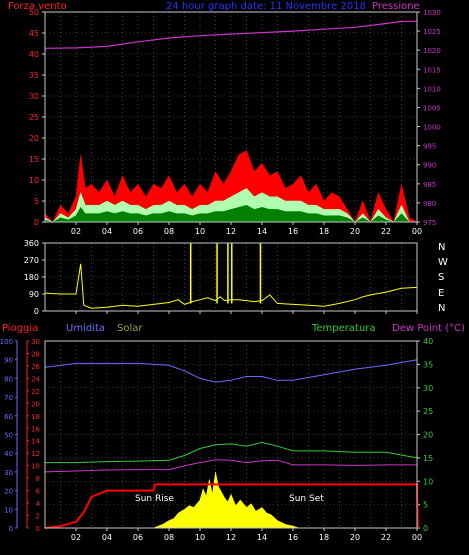 This screenshot has width=469, height=555. What do you see at coordinates (429, 204) in the screenshot?
I see `pressure-tick-label: 980` at bounding box center [429, 204].